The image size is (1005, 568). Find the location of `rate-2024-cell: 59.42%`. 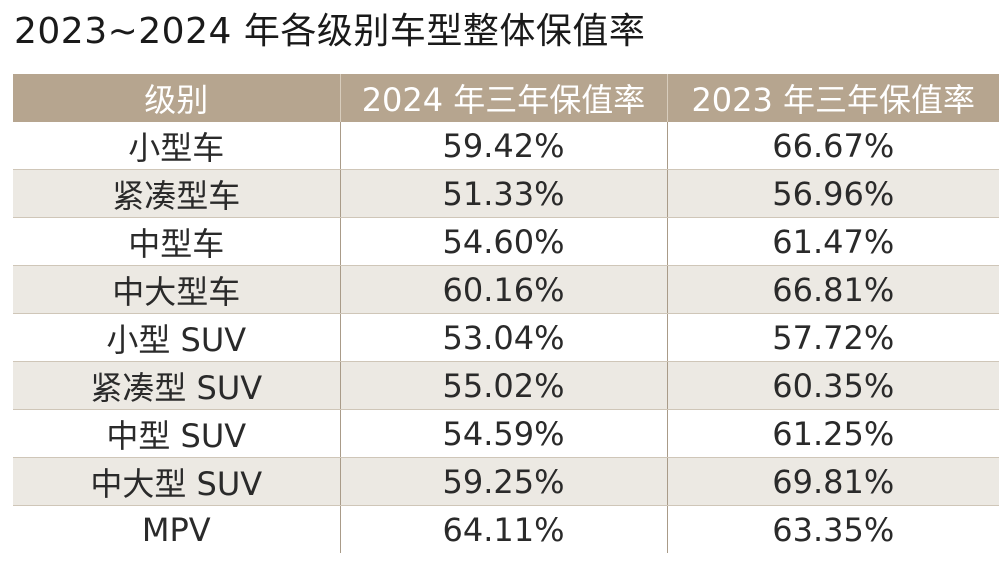

rate-2024-cell: 59.42% is located at coordinates (503, 146).